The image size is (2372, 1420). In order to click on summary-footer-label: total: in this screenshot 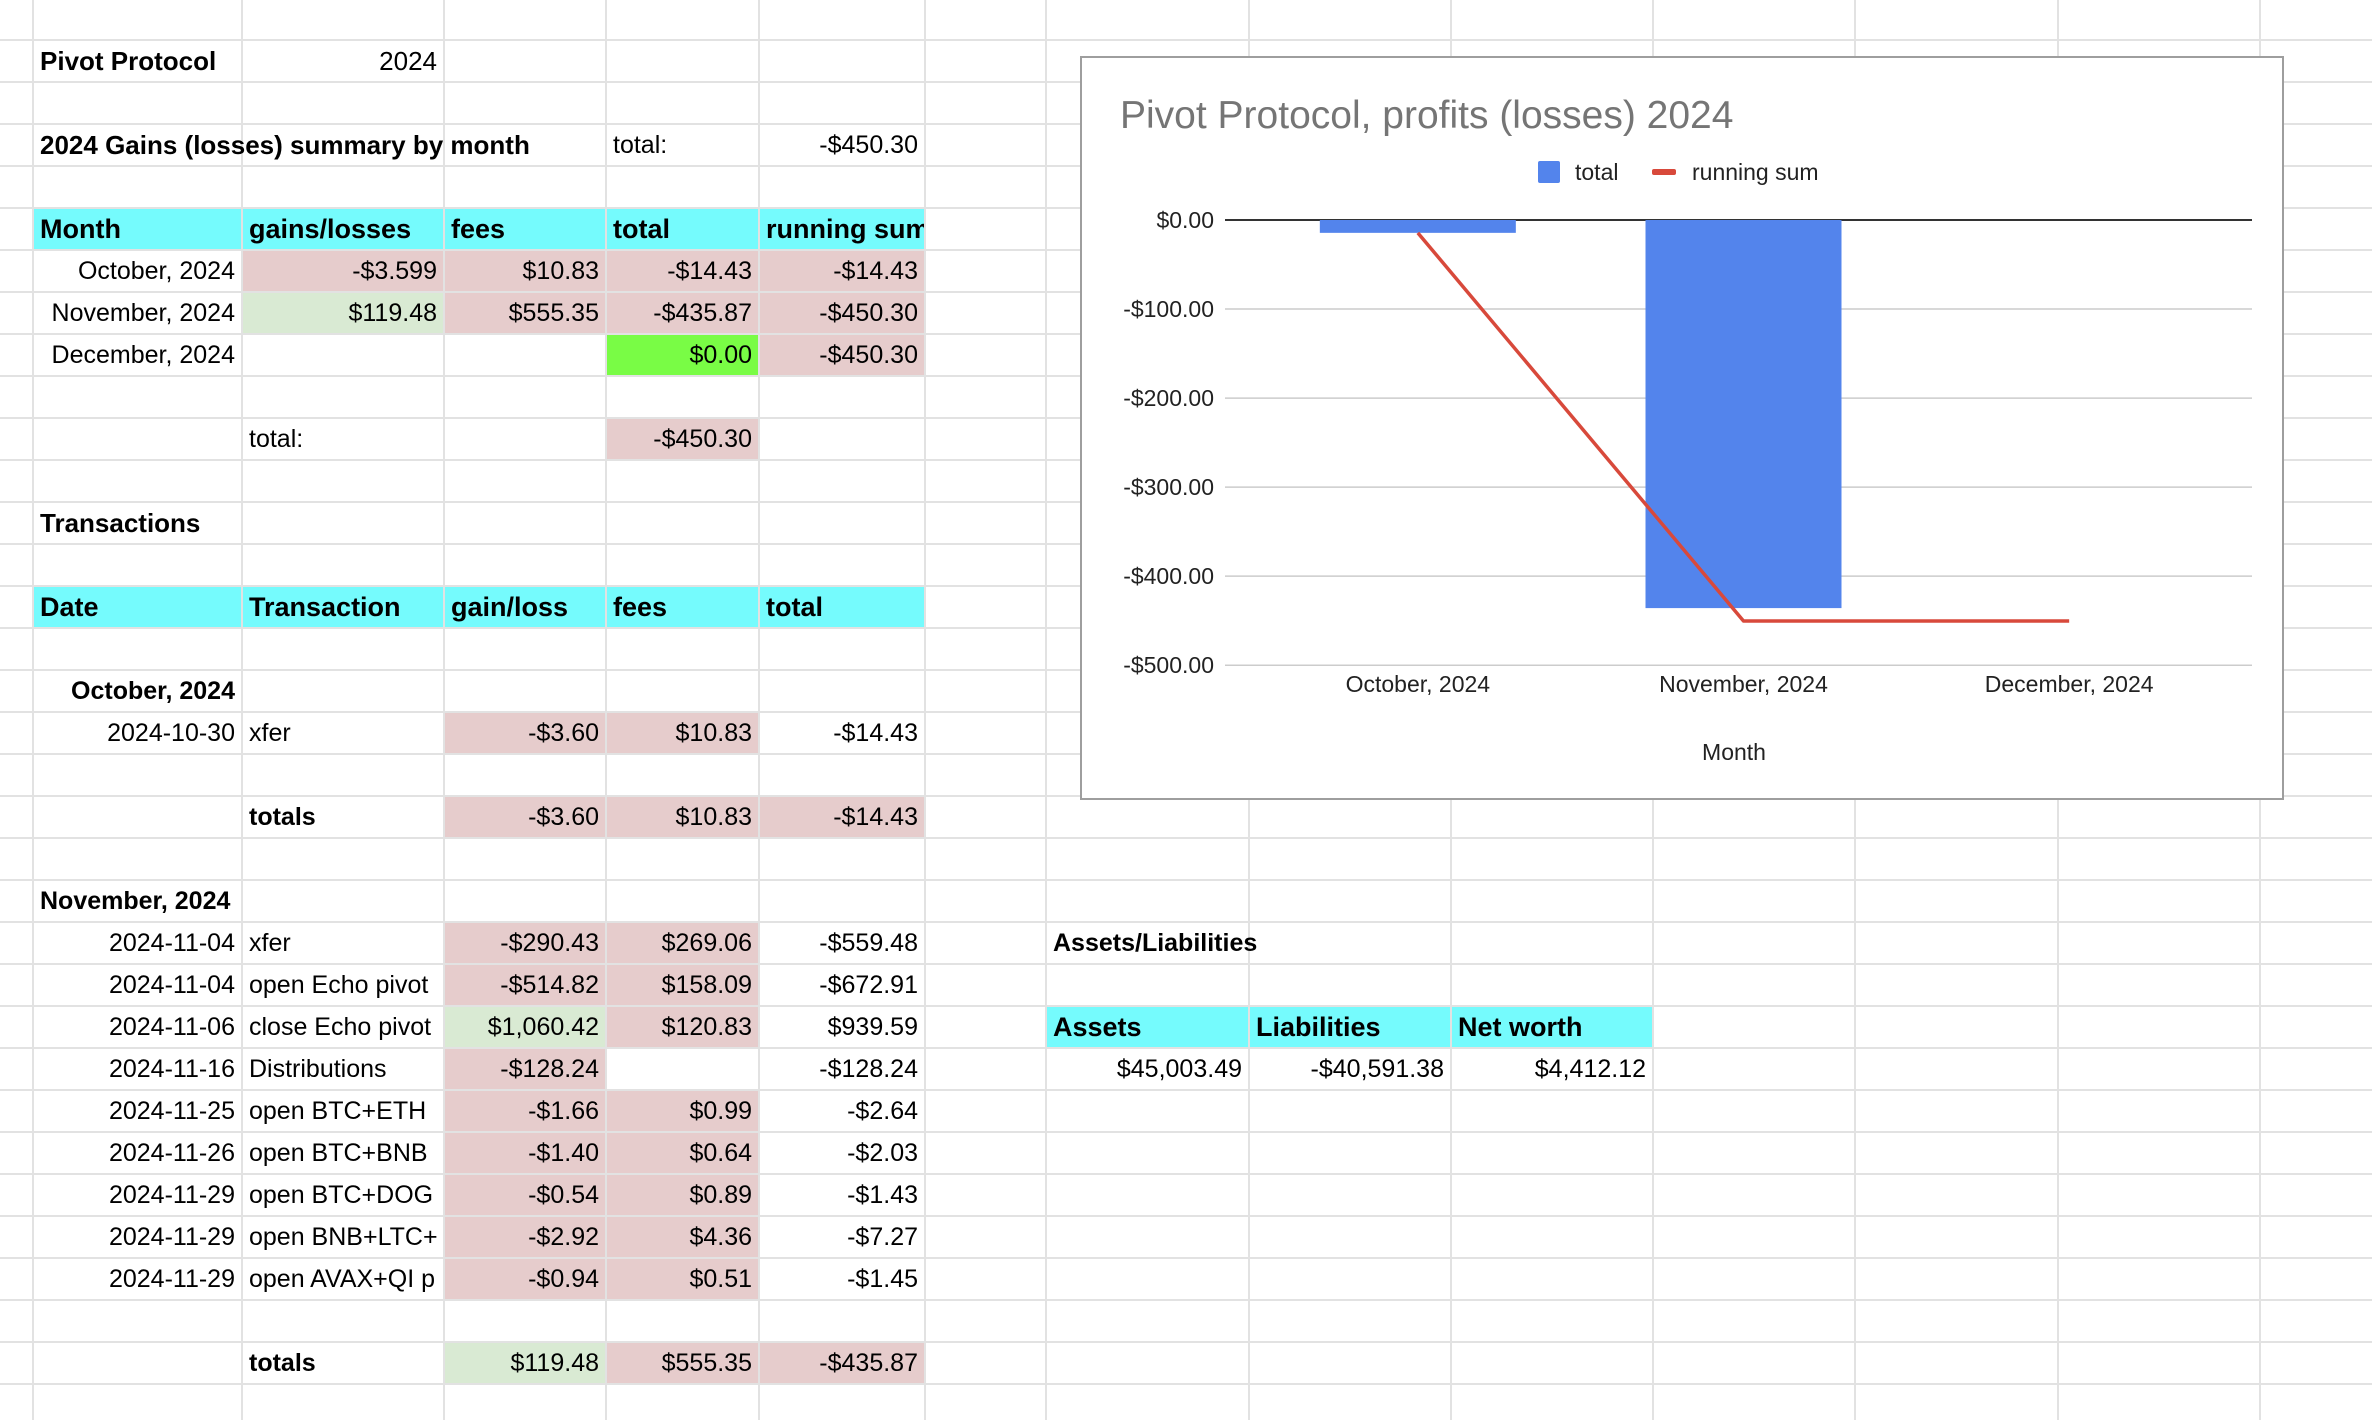, I will do `click(276, 438)`.